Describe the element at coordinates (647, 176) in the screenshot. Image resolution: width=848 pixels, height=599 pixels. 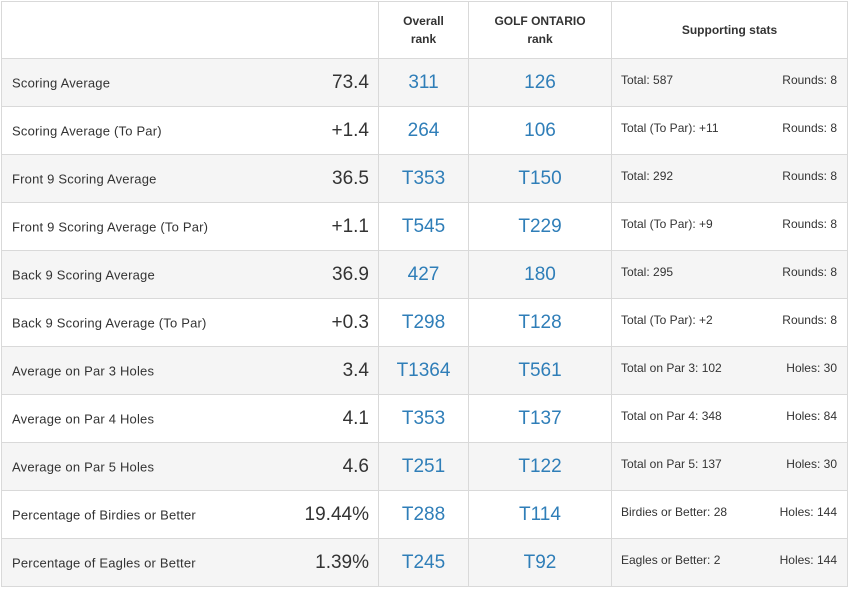
I see `supporting-stat-total: Total: 292` at that location.